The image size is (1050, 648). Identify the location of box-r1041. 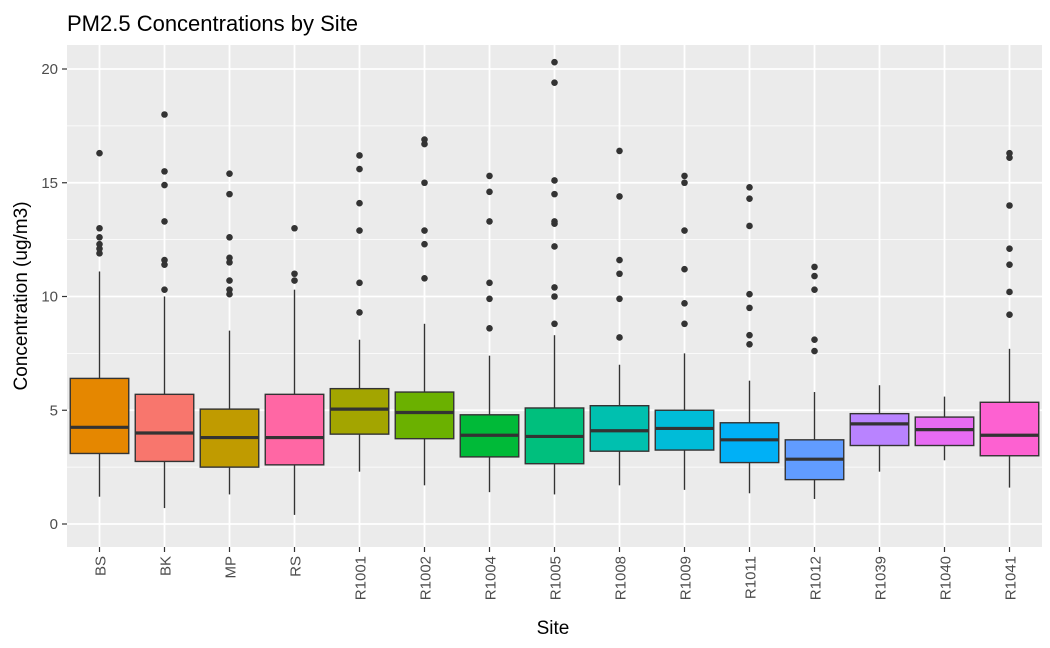
(1009, 318).